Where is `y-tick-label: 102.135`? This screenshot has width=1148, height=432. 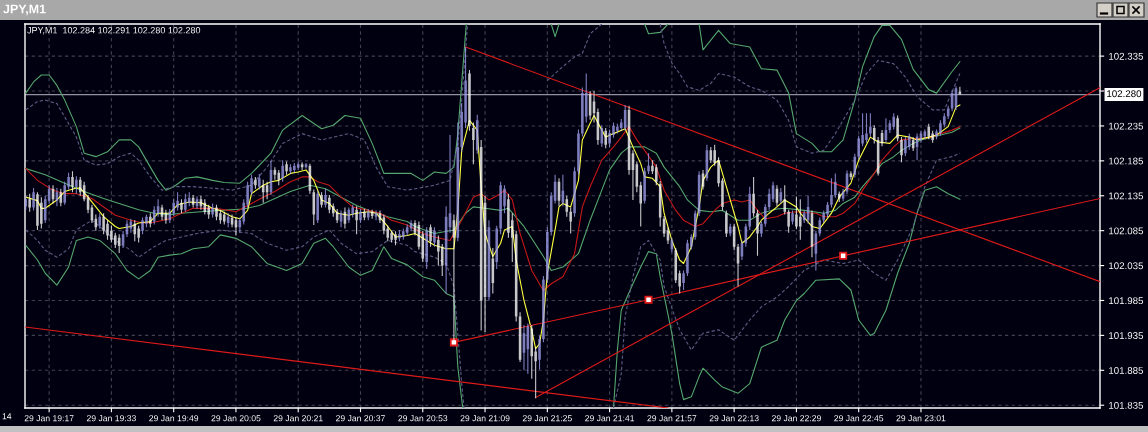
y-tick-label: 102.135 is located at coordinates (1126, 196).